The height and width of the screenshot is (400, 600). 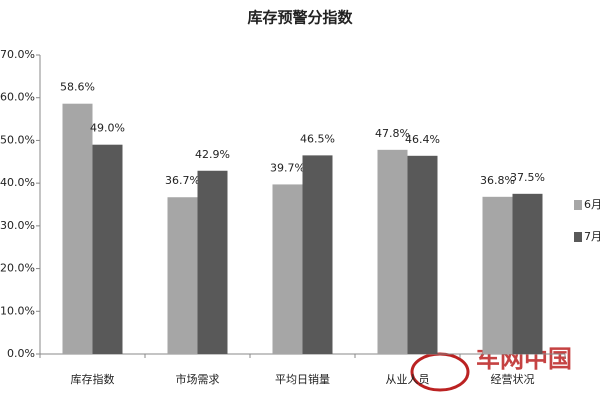 What do you see at coordinates (287, 167) in the screenshot?
I see `value-label: 39.7%` at bounding box center [287, 167].